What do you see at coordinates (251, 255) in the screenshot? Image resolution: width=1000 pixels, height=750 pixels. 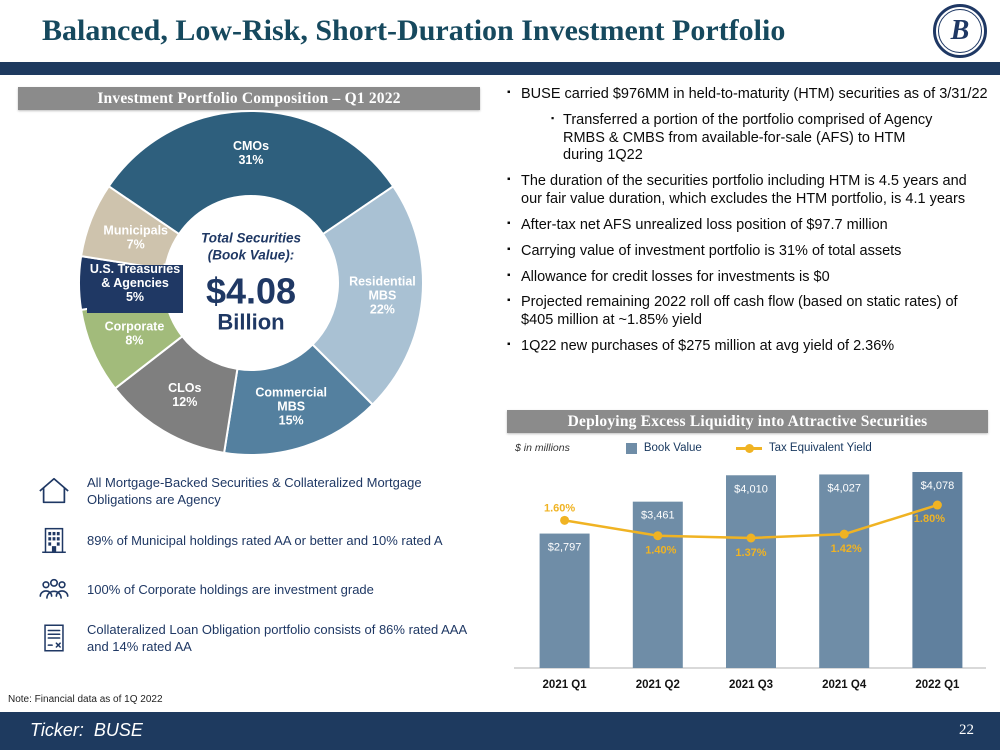 I see `donut-center-line2: (Book Value):` at bounding box center [251, 255].